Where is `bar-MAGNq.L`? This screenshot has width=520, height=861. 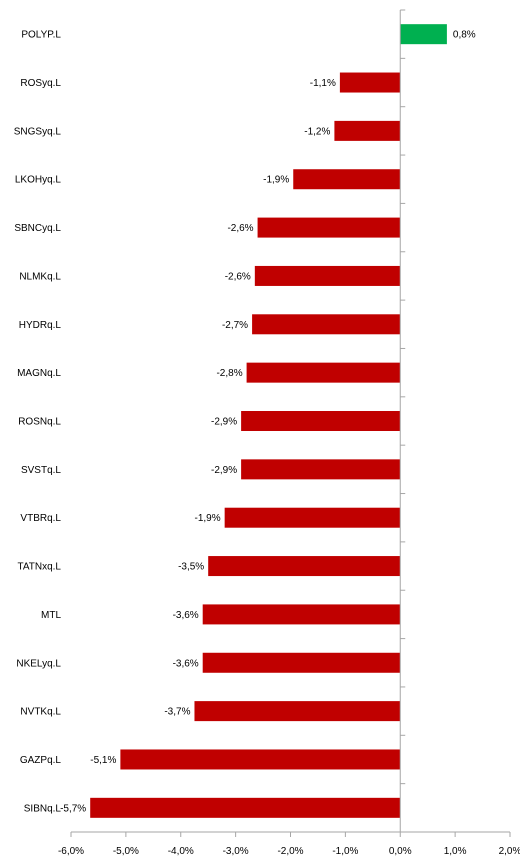
bar-MAGNq.L is located at coordinates (323, 372).